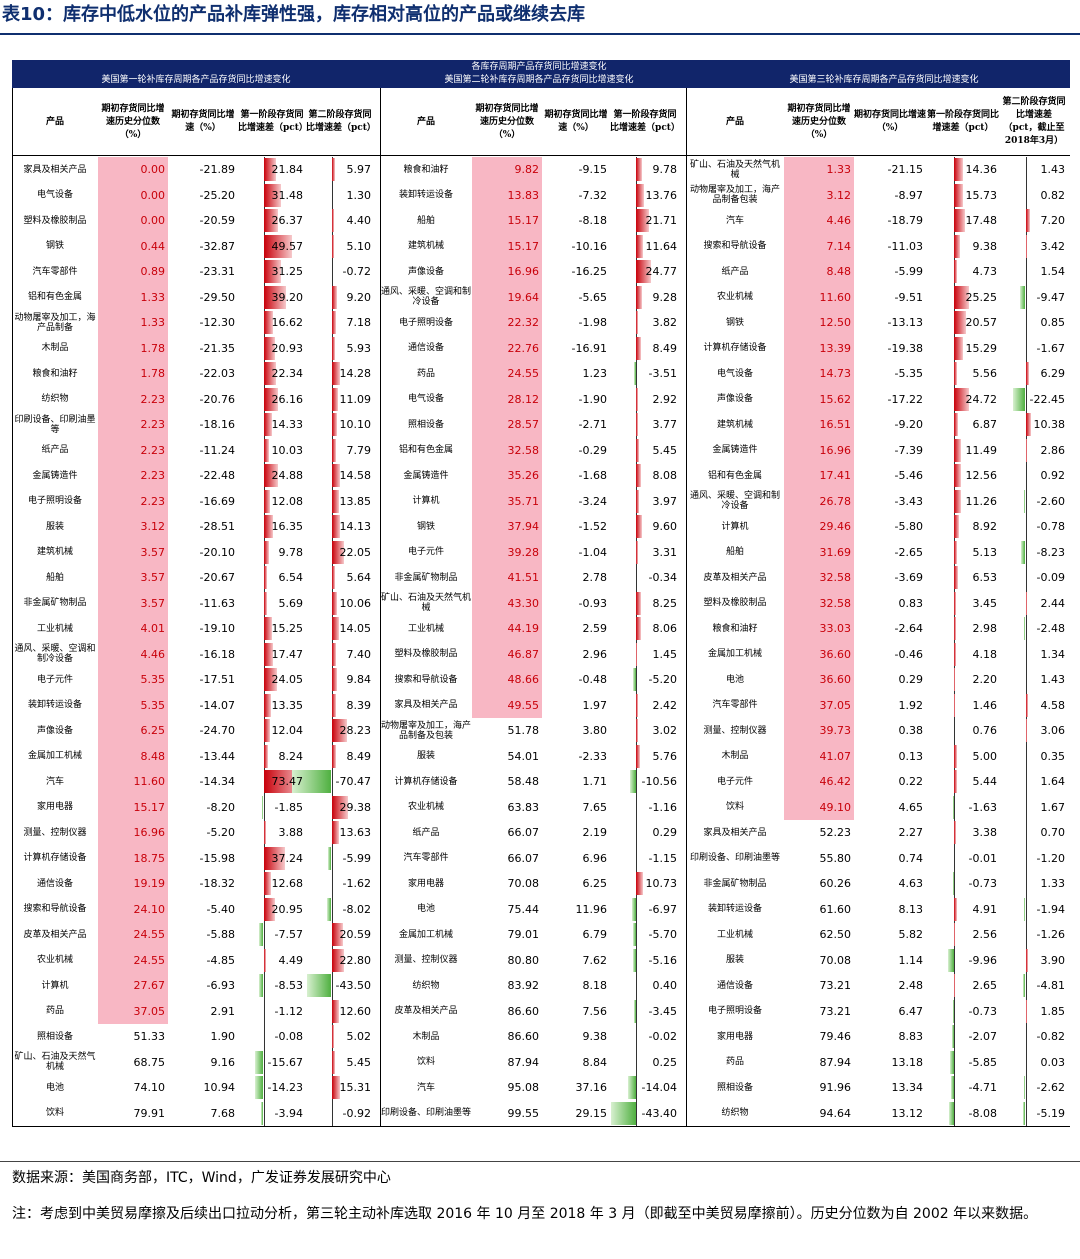 This screenshot has width=1080, height=1259. Describe the element at coordinates (149, 883) in the screenshot. I see `percentile-value: 19.19` at that location.